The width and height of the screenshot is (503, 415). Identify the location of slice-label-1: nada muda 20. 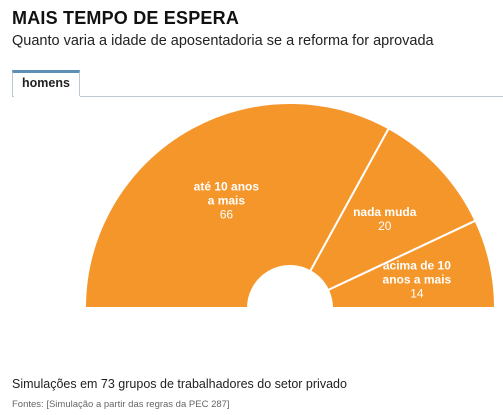
(385, 219).